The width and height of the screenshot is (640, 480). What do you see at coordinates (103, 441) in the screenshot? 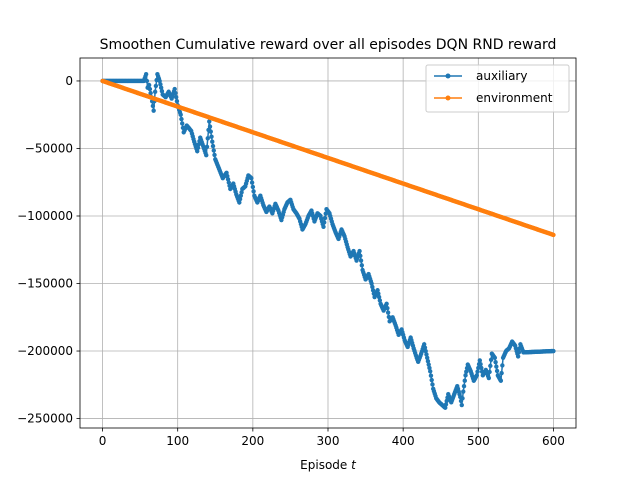
I see `x-tick-label: 0` at bounding box center [103, 441].